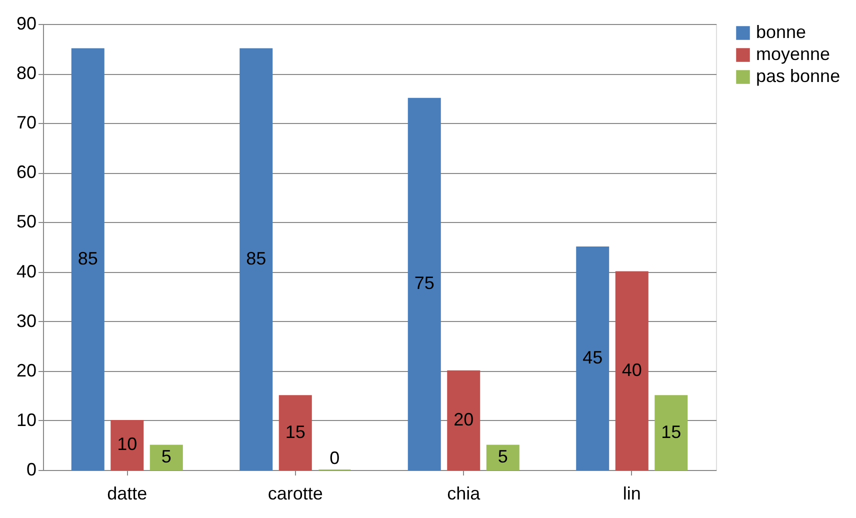  I want to click on data-label: 40, so click(632, 370).